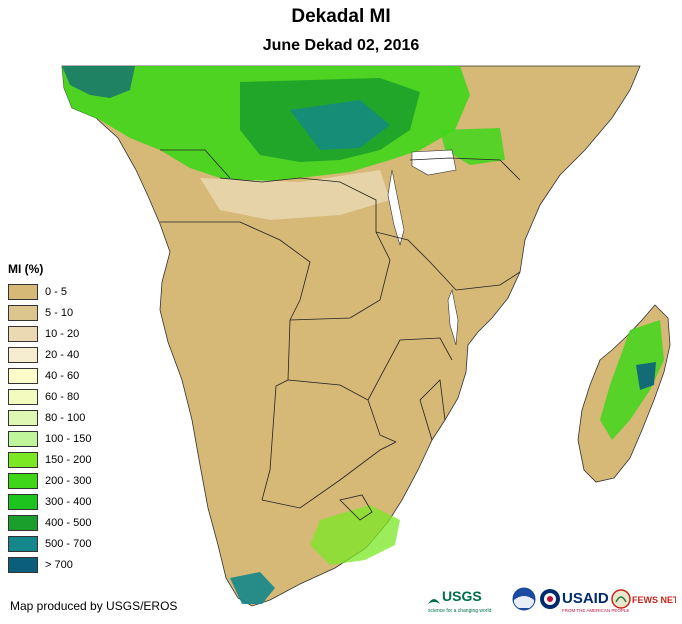 The image size is (682, 624). I want to click on legend-item: 200 - 300, so click(49, 480).